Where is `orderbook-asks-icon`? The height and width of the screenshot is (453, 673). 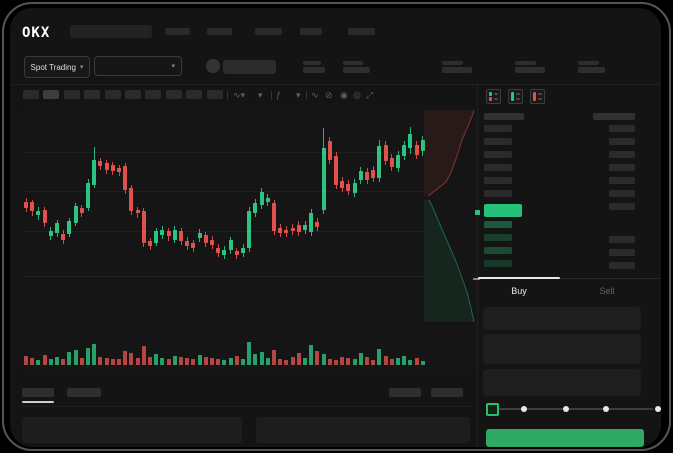
orderbook-asks-icon is located at coordinates (537, 96).